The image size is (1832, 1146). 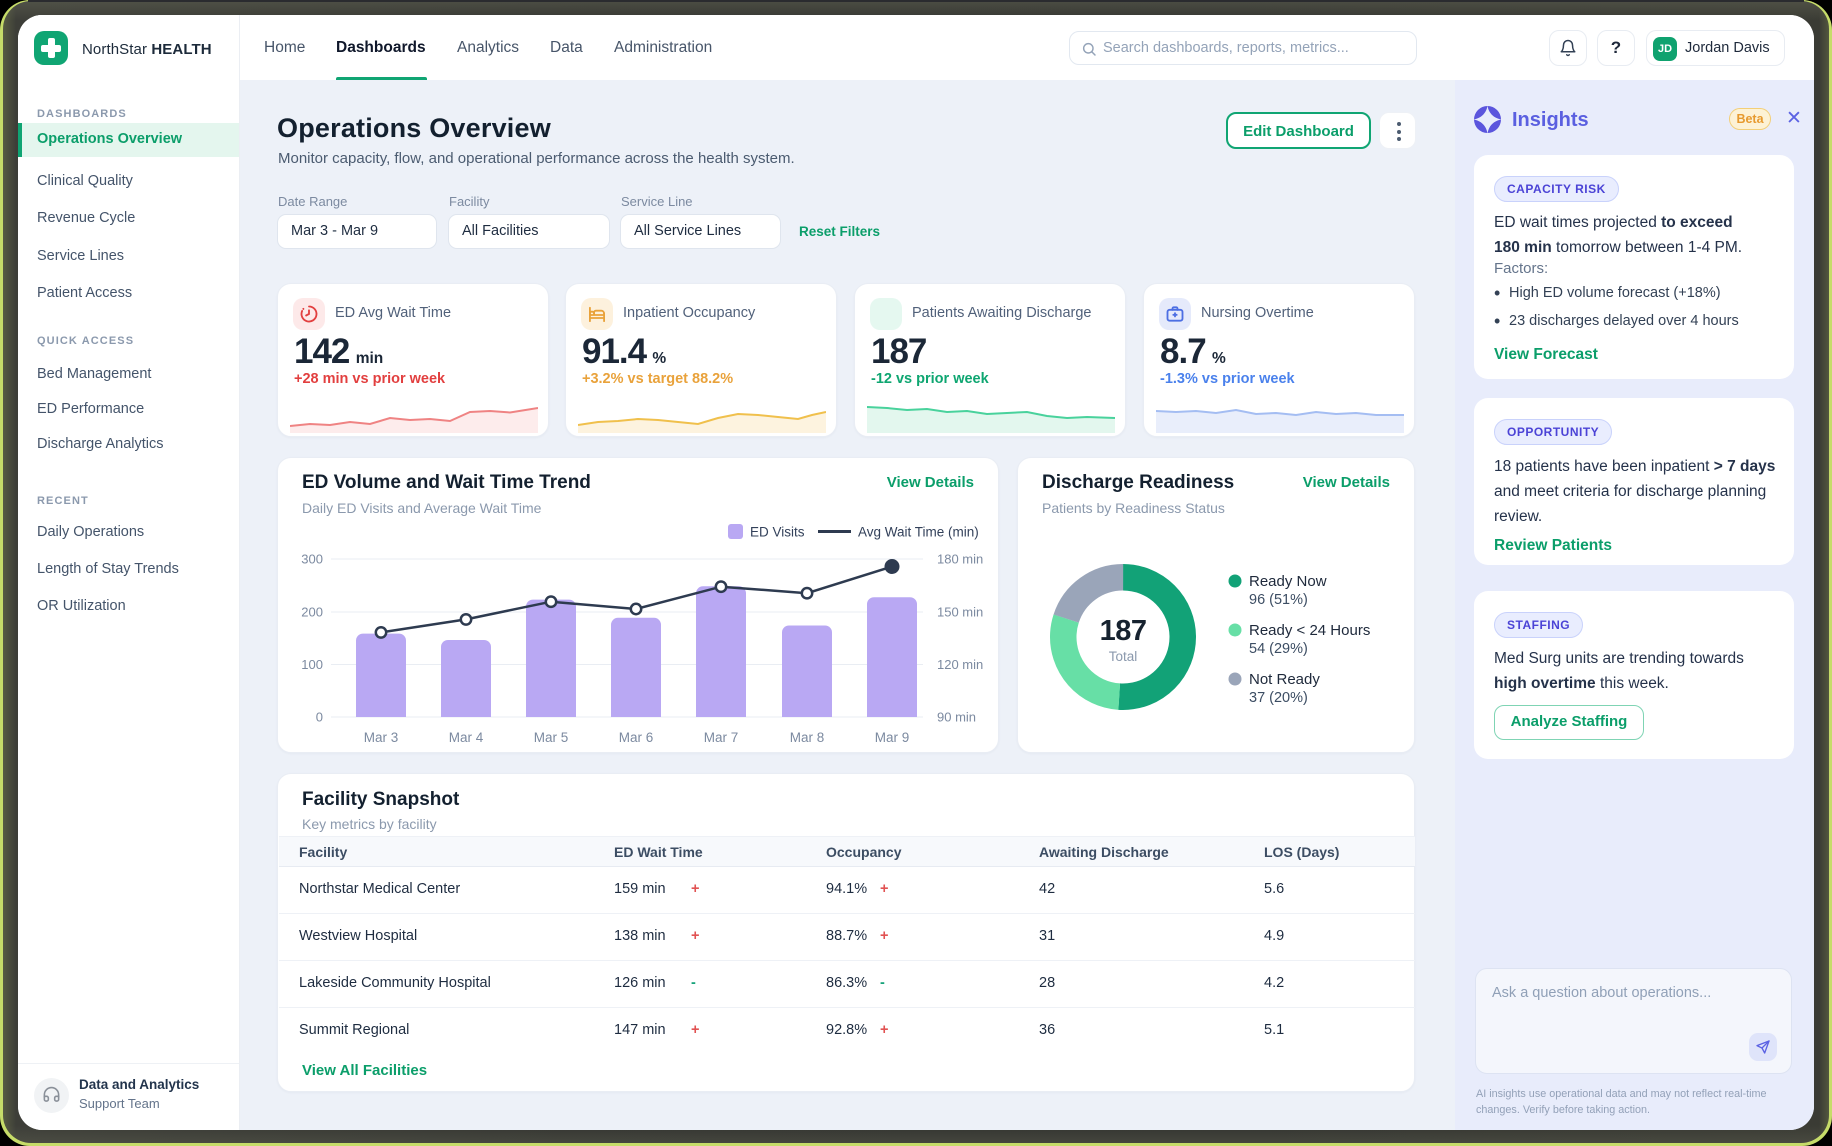 I want to click on svg-text: Ready < 24 Hours, so click(x=1309, y=630).